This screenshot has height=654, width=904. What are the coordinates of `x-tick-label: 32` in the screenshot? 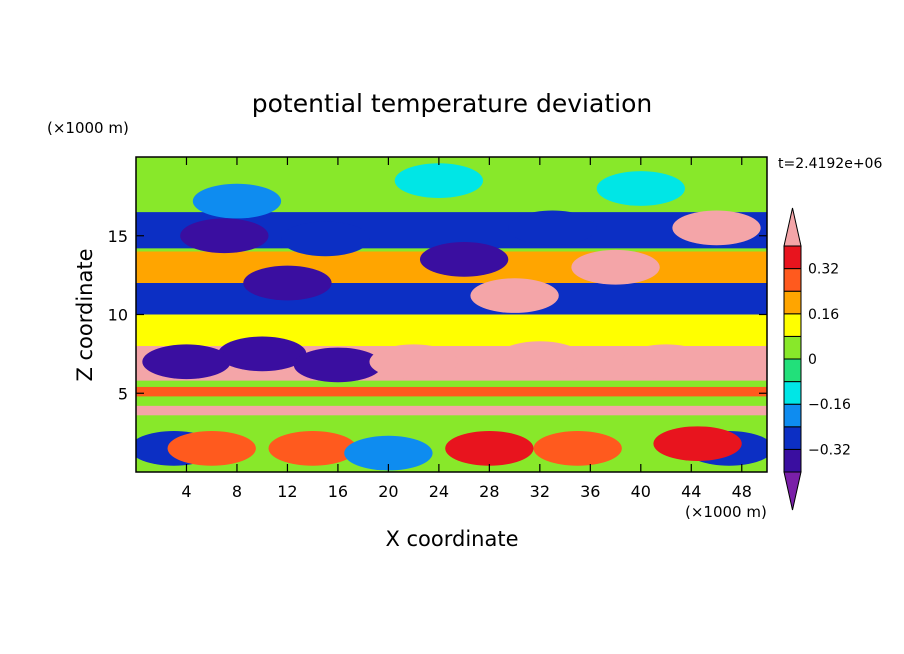 It's located at (540, 491).